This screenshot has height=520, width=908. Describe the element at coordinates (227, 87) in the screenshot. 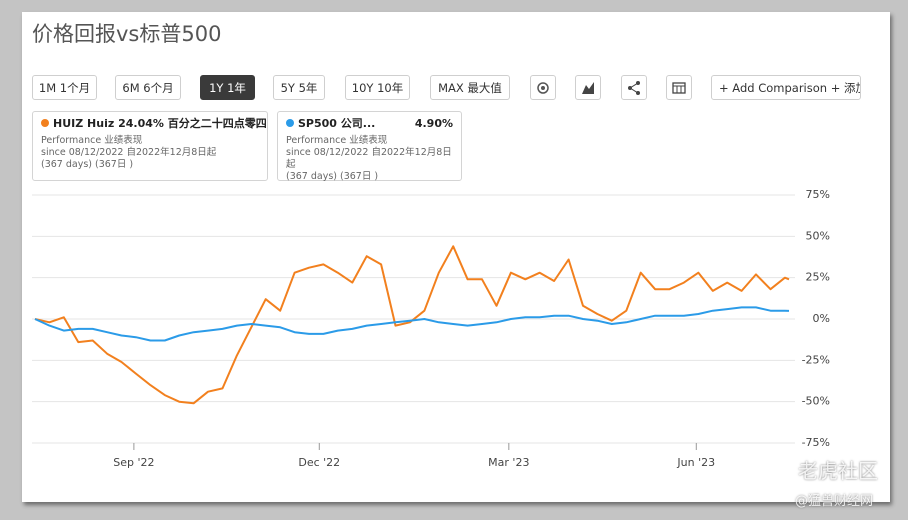

I see `range-button: 1Y 1年` at that location.